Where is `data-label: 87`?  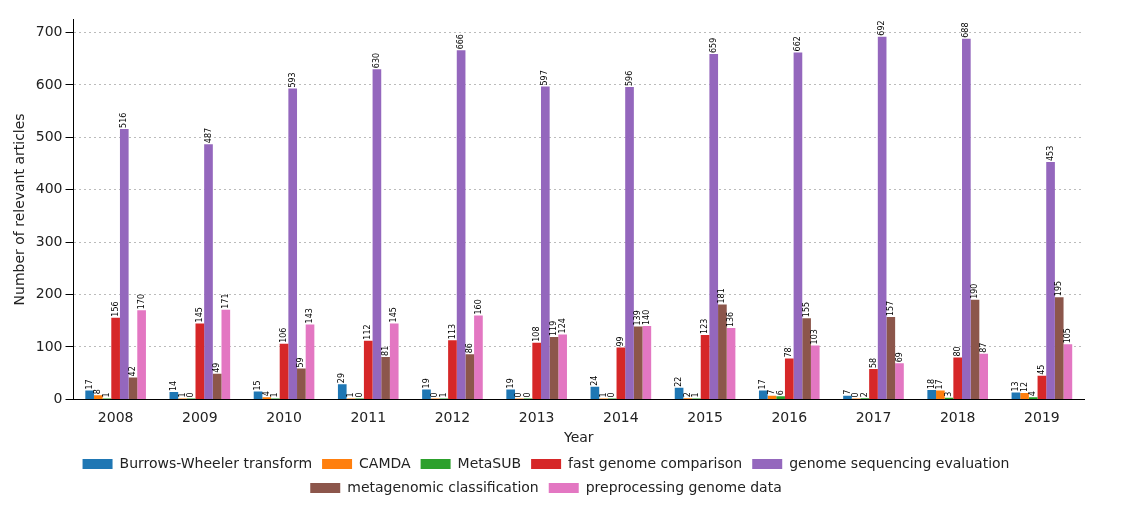
data-label: 87 is located at coordinates (983, 347).